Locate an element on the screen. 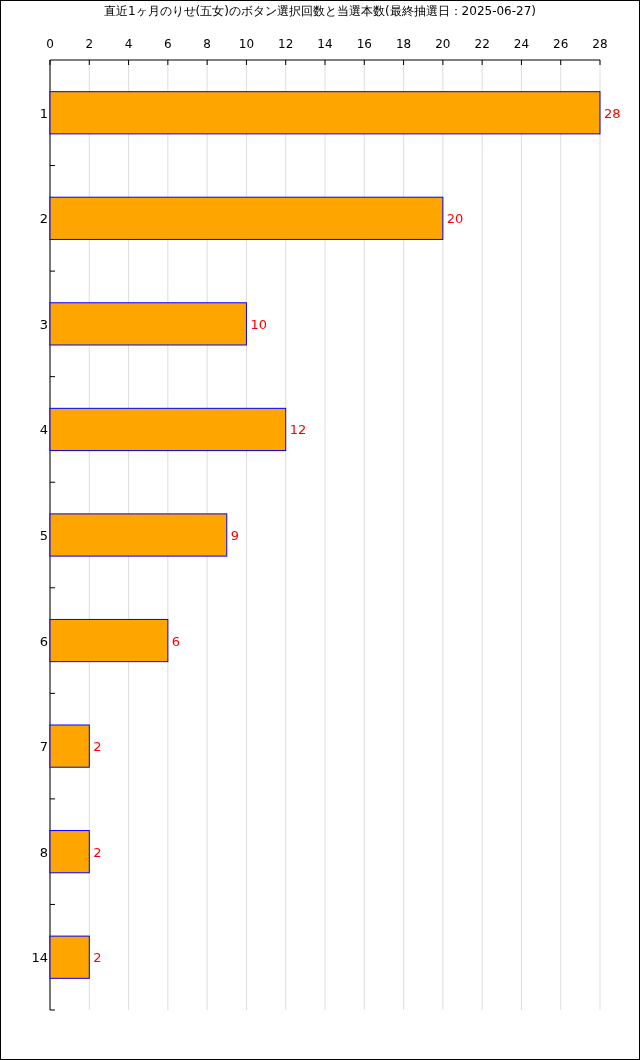  data-label: 6 is located at coordinates (176, 641).